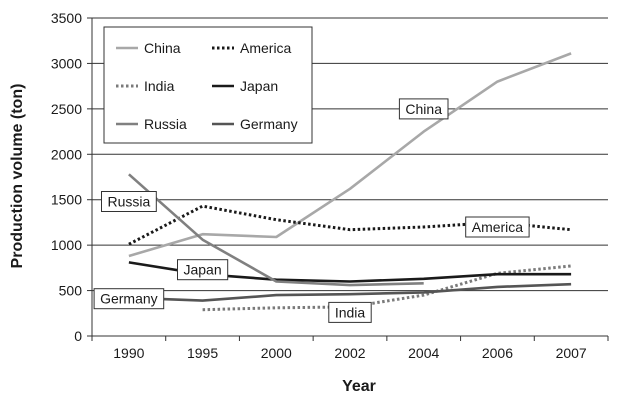 This screenshot has height=399, width=619. Describe the element at coordinates (269, 124) in the screenshot. I see `legend-label-germany: Germany` at that location.